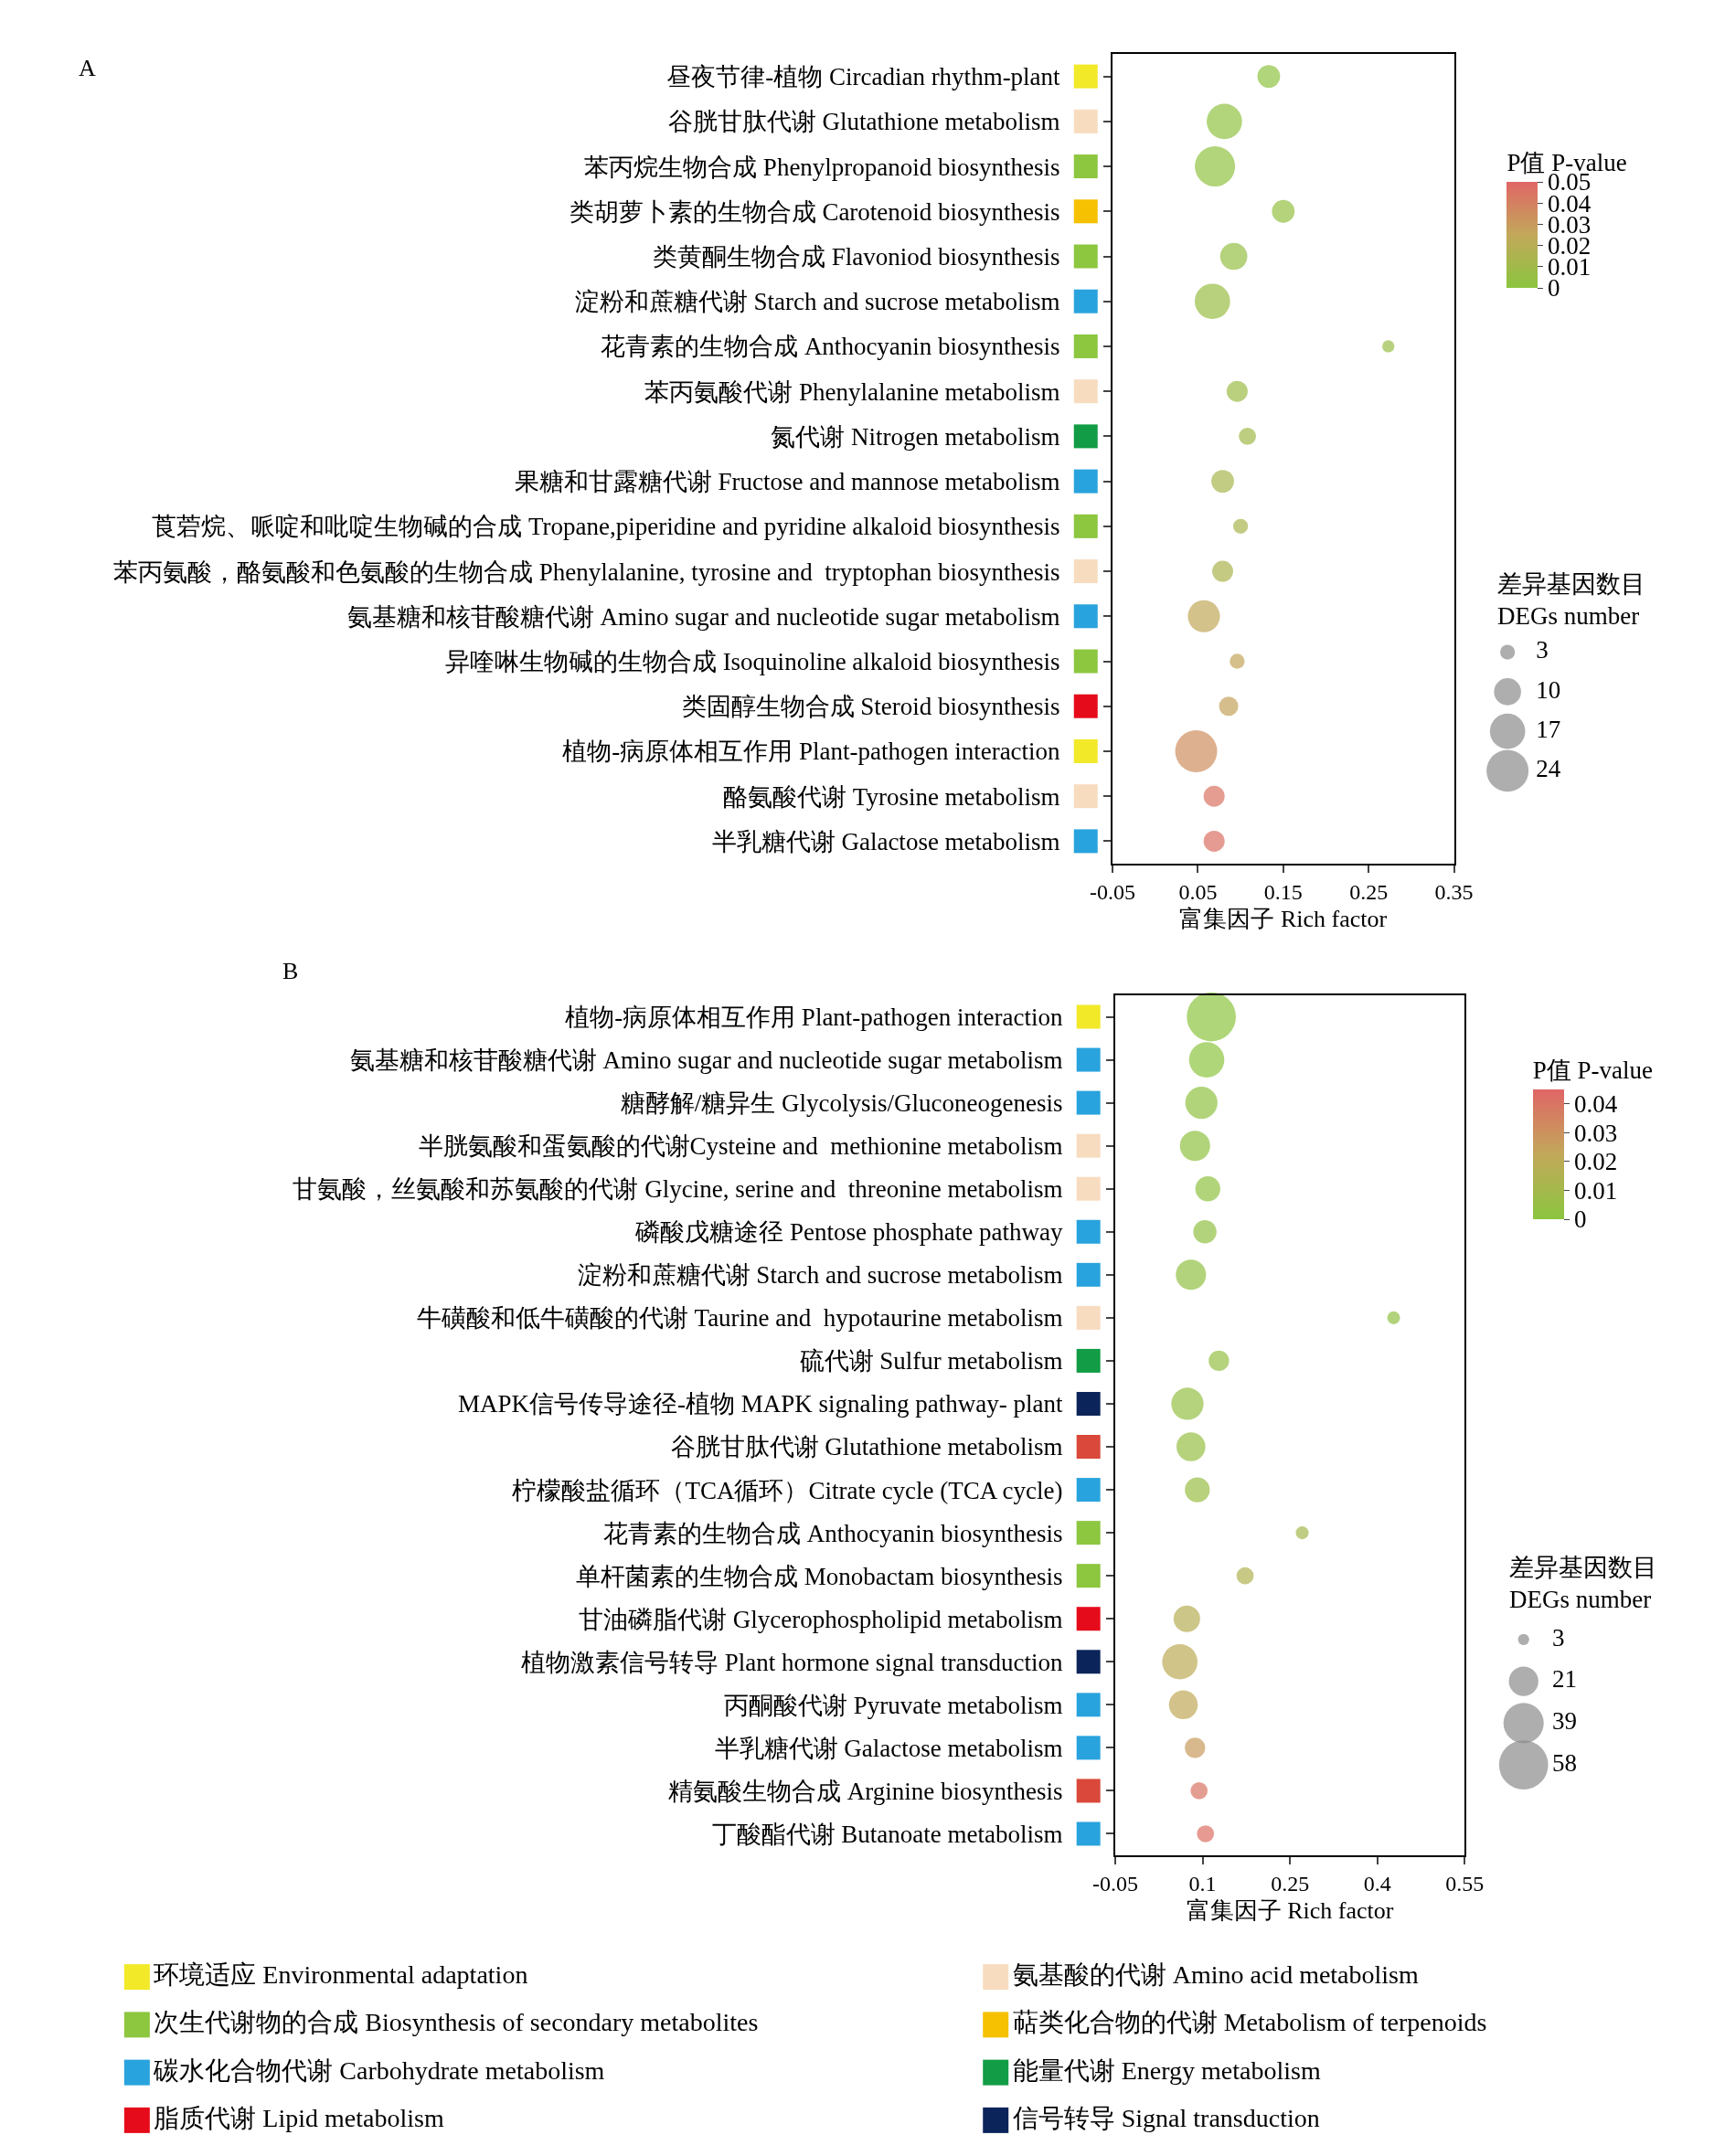  Describe the element at coordinates (1564, 1762) in the screenshot. I see `legend-label: 58` at that location.